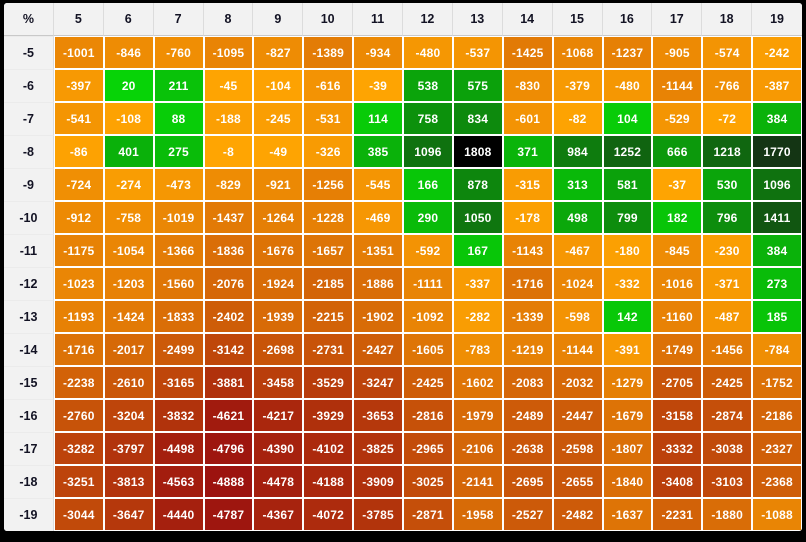  What do you see at coordinates (677, 448) in the screenshot?
I see `heatmap-cell: -3332` at bounding box center [677, 448].